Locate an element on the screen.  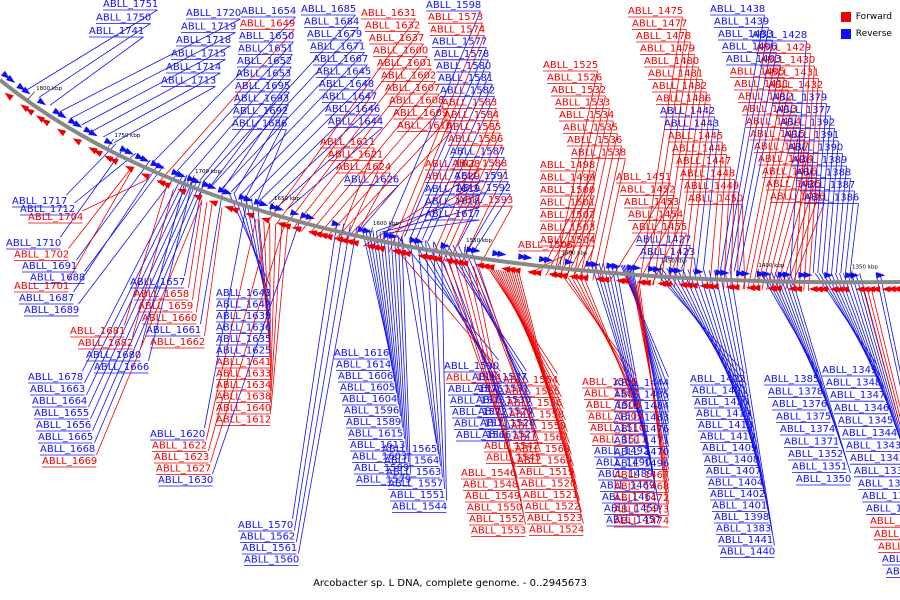
gene-label: ABLL_1590 is located at coordinates (471, 366).